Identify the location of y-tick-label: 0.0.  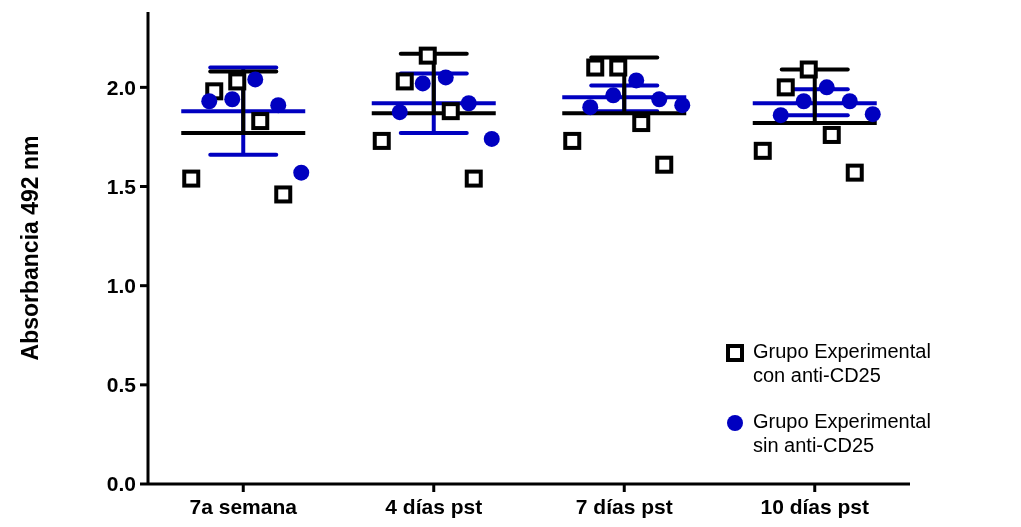
(121, 484).